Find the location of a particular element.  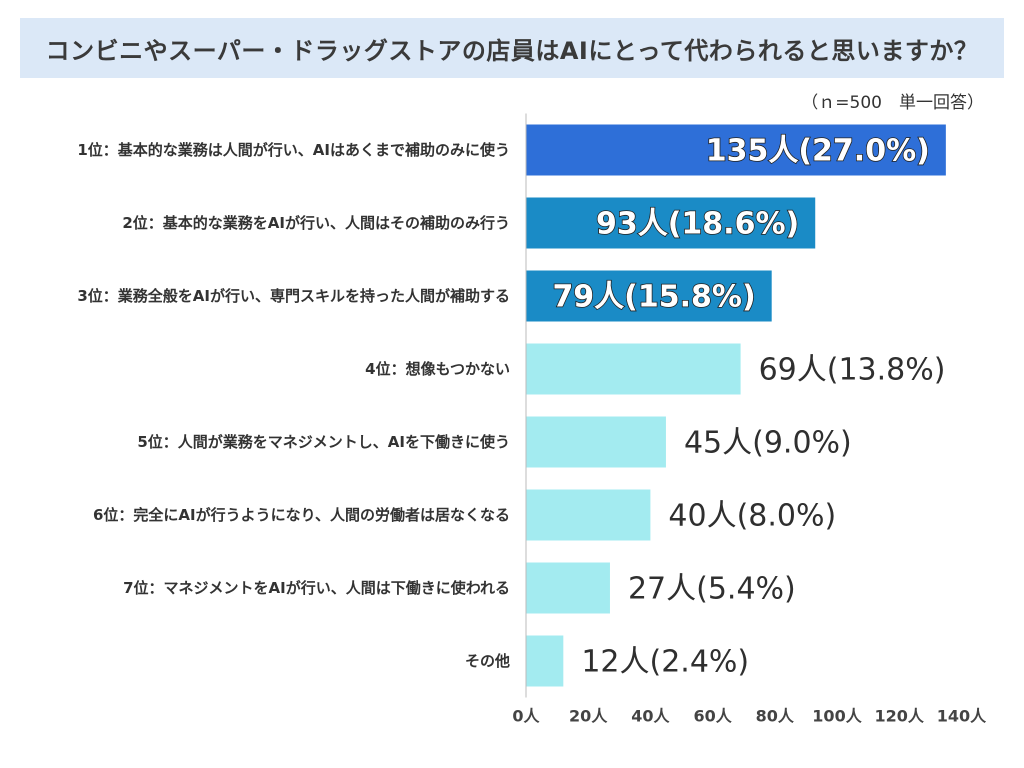

x-tick-label-6: 100人 is located at coordinates (837, 716).